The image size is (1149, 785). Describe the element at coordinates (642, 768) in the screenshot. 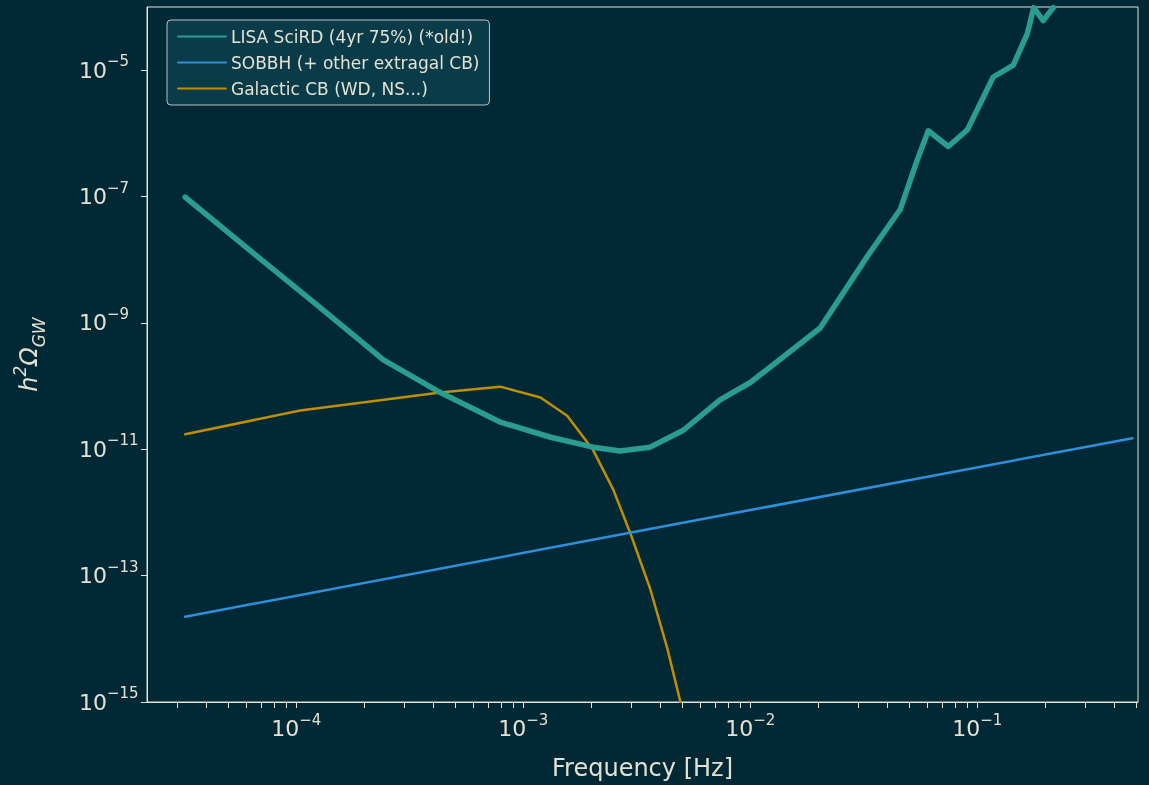

I see `x-axis-title: Frequency [Hz]` at that location.